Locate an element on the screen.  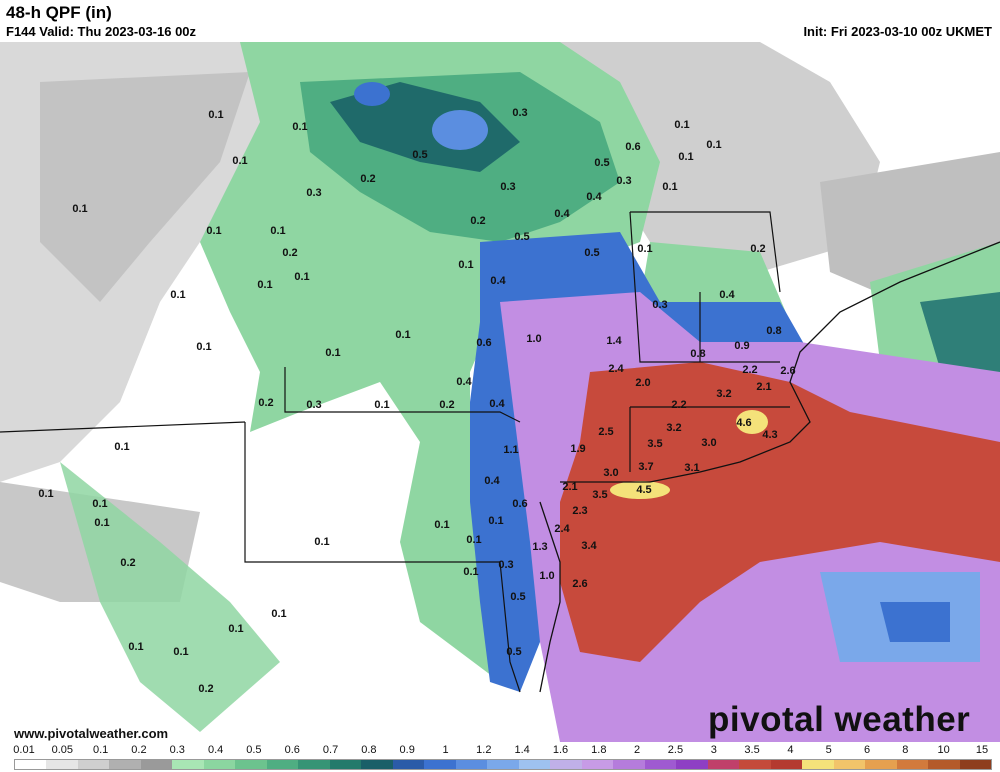
precip-value-label: 0.9 is located at coordinates (741, 346).